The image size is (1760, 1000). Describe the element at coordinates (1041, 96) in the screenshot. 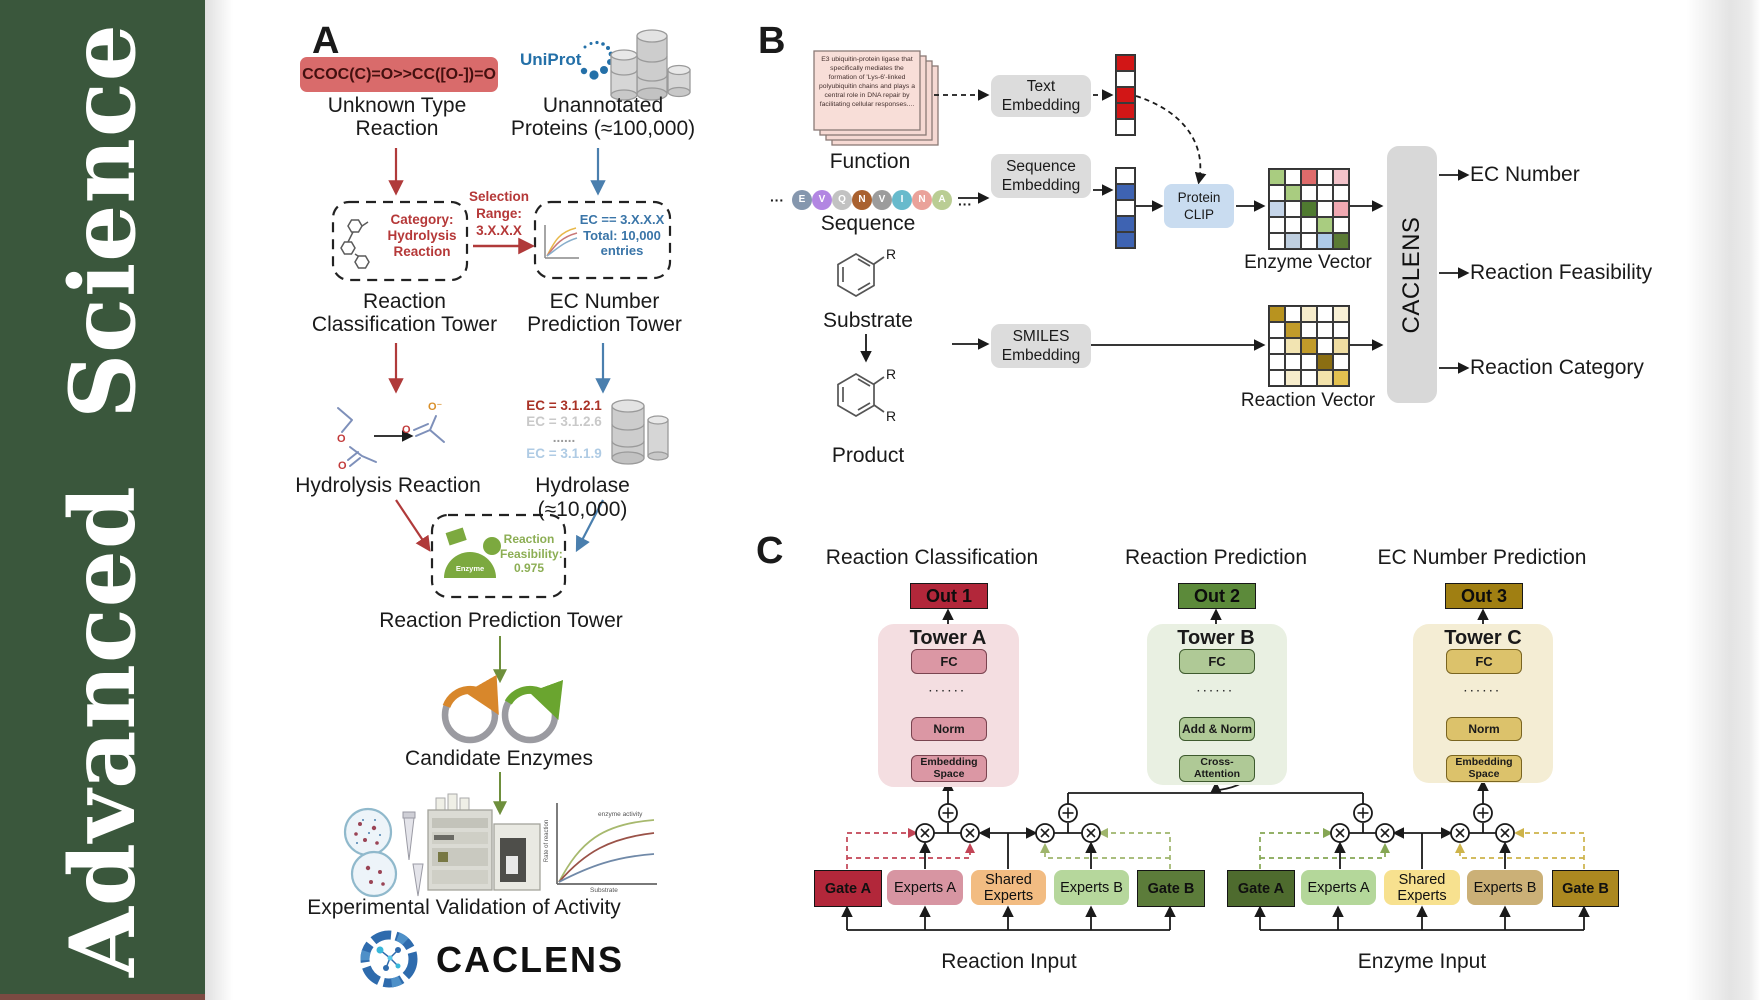

I see `text-embedding-box: Text Embedding` at that location.